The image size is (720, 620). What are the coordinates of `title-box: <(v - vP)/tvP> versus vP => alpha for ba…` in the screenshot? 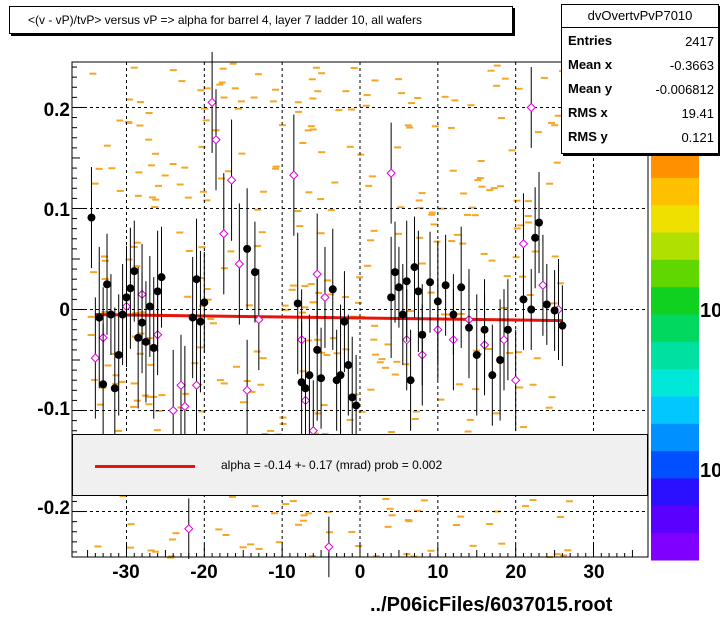 It's located at (261, 20).